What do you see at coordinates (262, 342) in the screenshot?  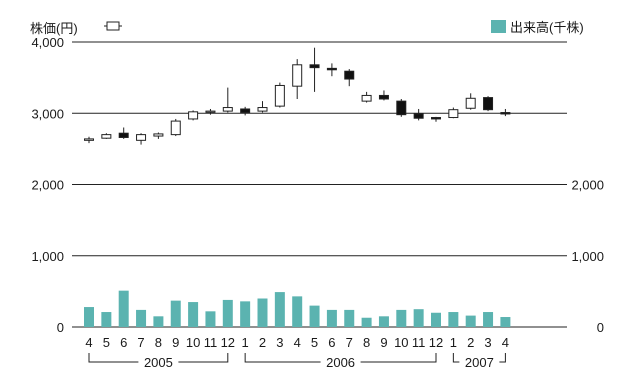 I see `month-label: 2` at bounding box center [262, 342].